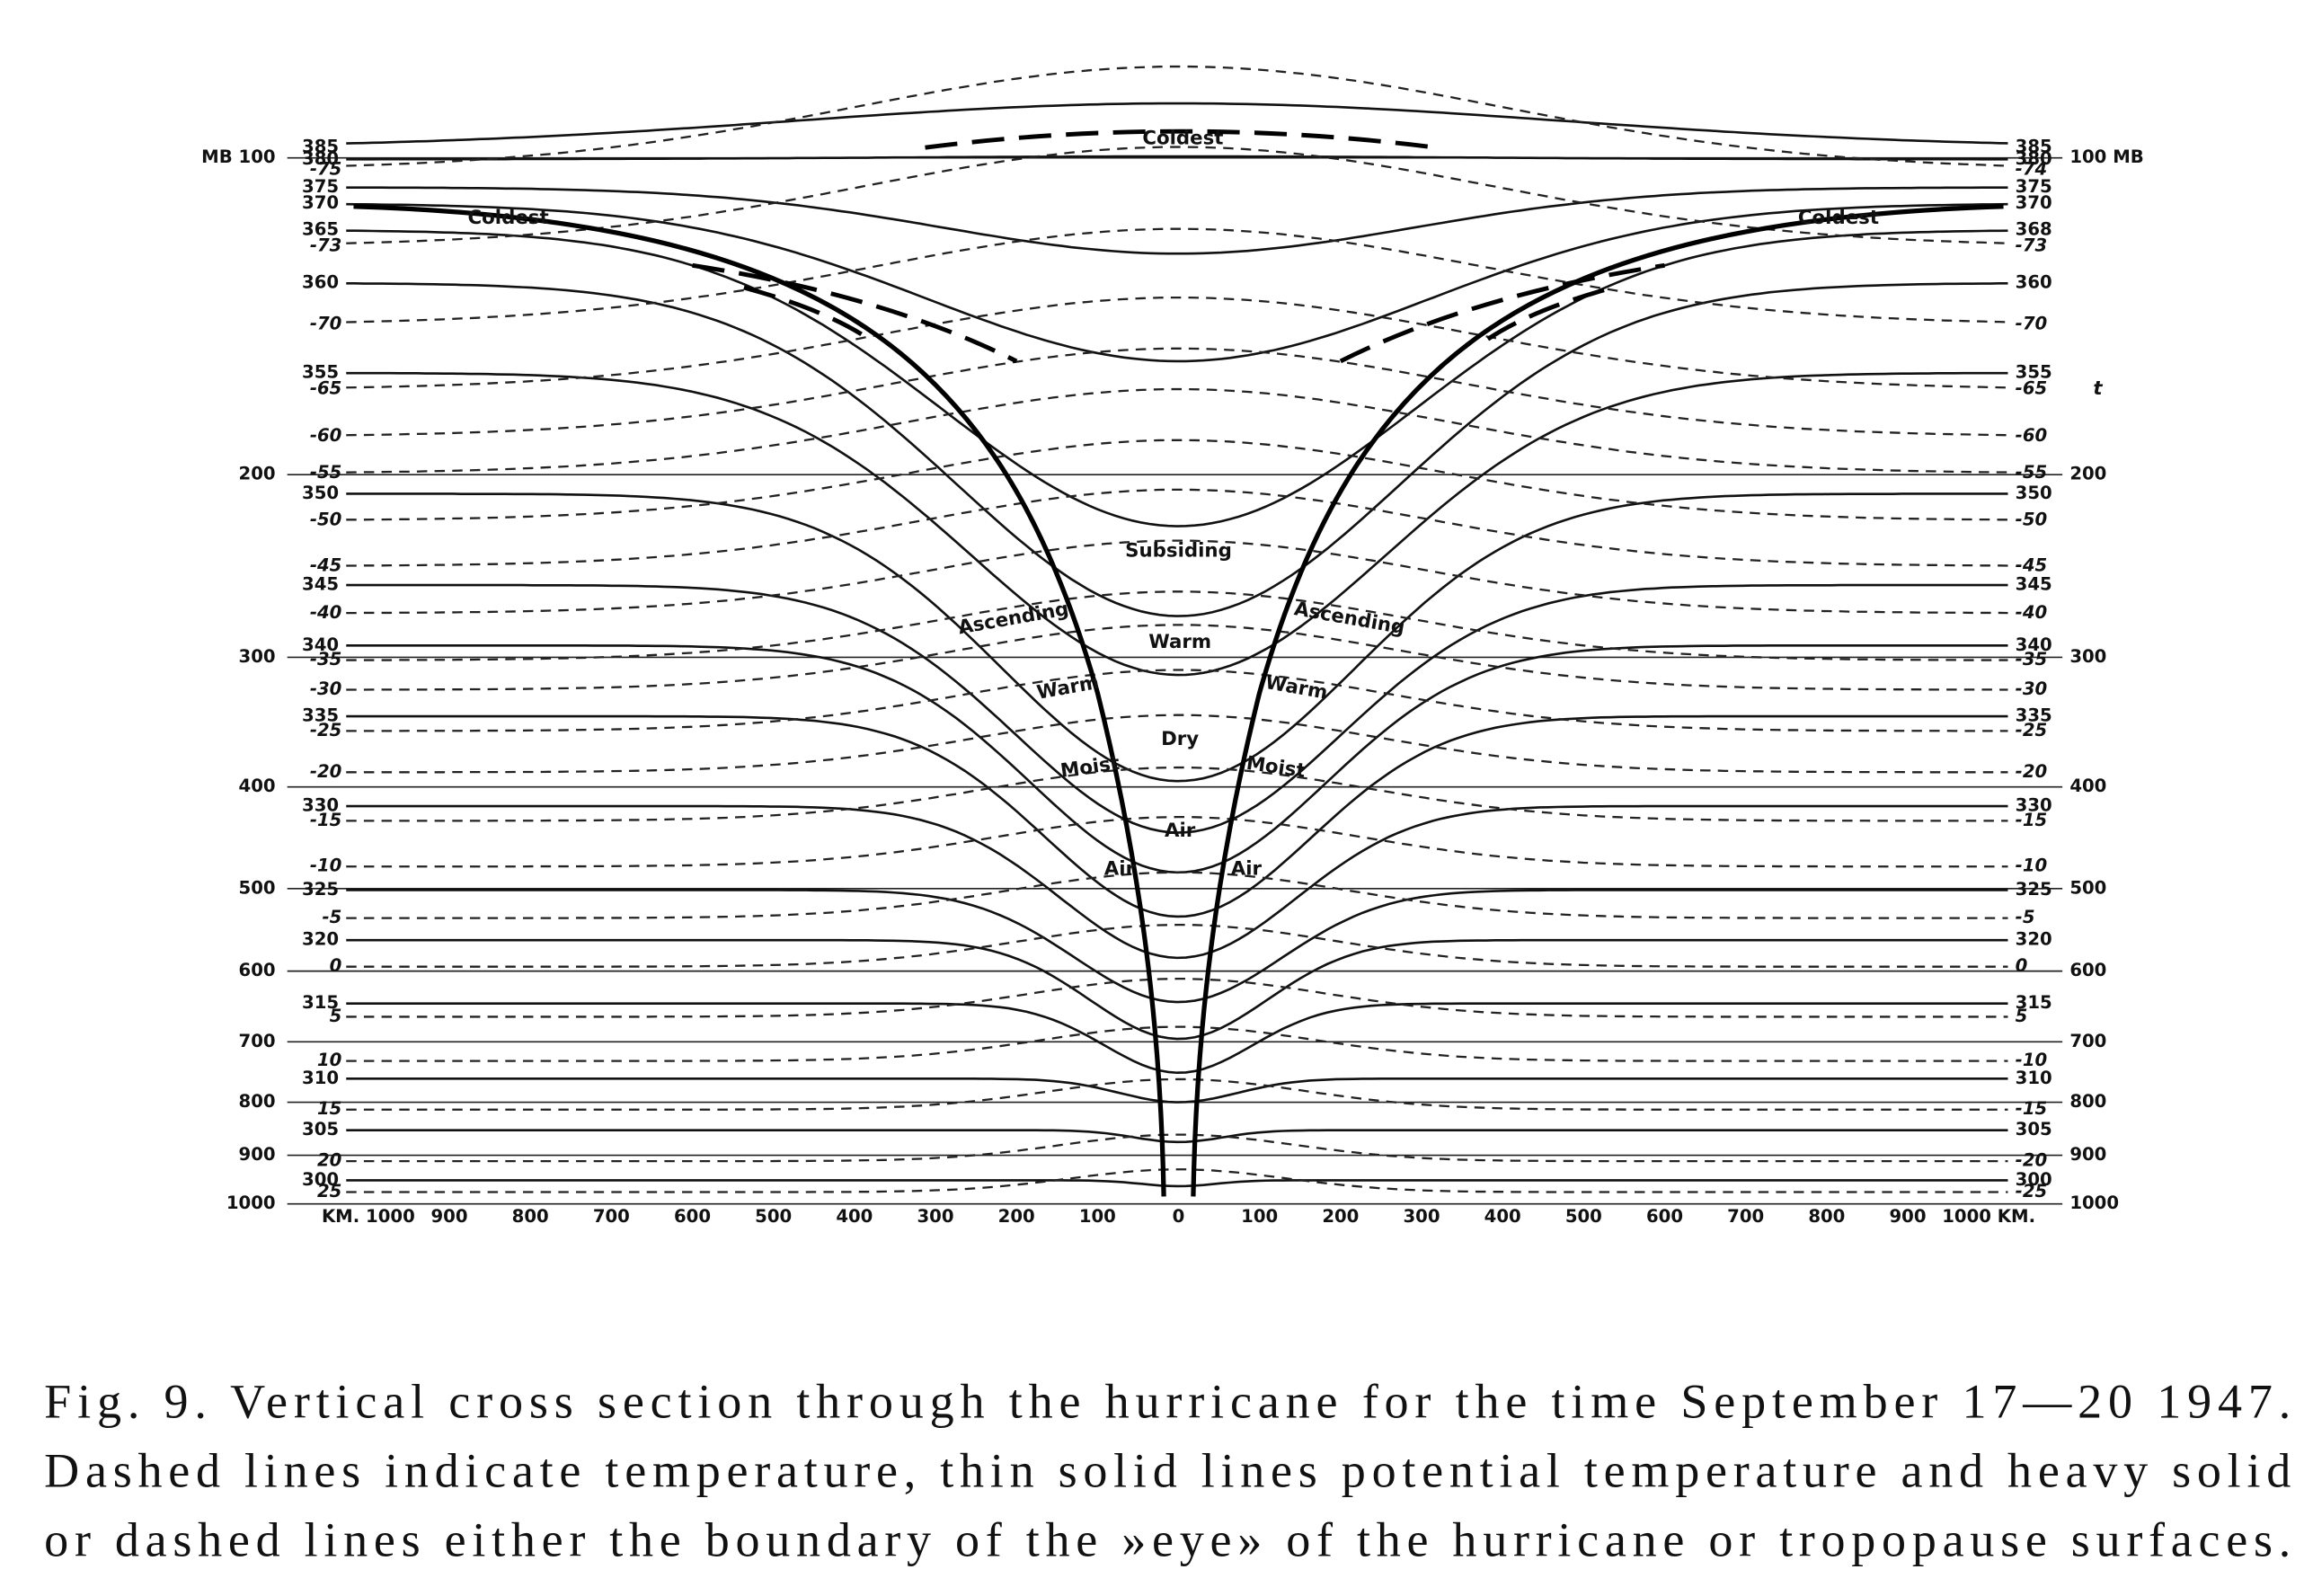 The image size is (2304, 1596). What do you see at coordinates (2034, 493) in the screenshot?
I see `theta-label-right: 350` at bounding box center [2034, 493].